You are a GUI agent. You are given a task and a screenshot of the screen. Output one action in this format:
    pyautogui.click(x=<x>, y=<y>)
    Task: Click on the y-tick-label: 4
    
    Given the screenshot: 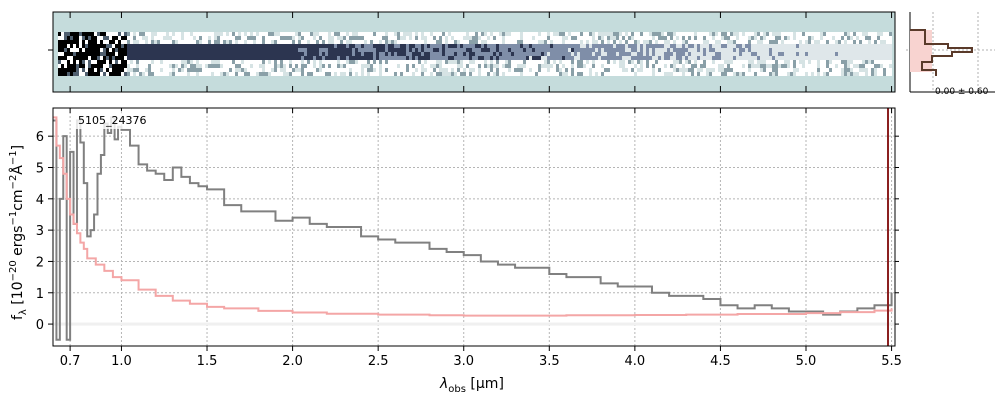 What is the action you would take?
    pyautogui.click(x=40, y=200)
    